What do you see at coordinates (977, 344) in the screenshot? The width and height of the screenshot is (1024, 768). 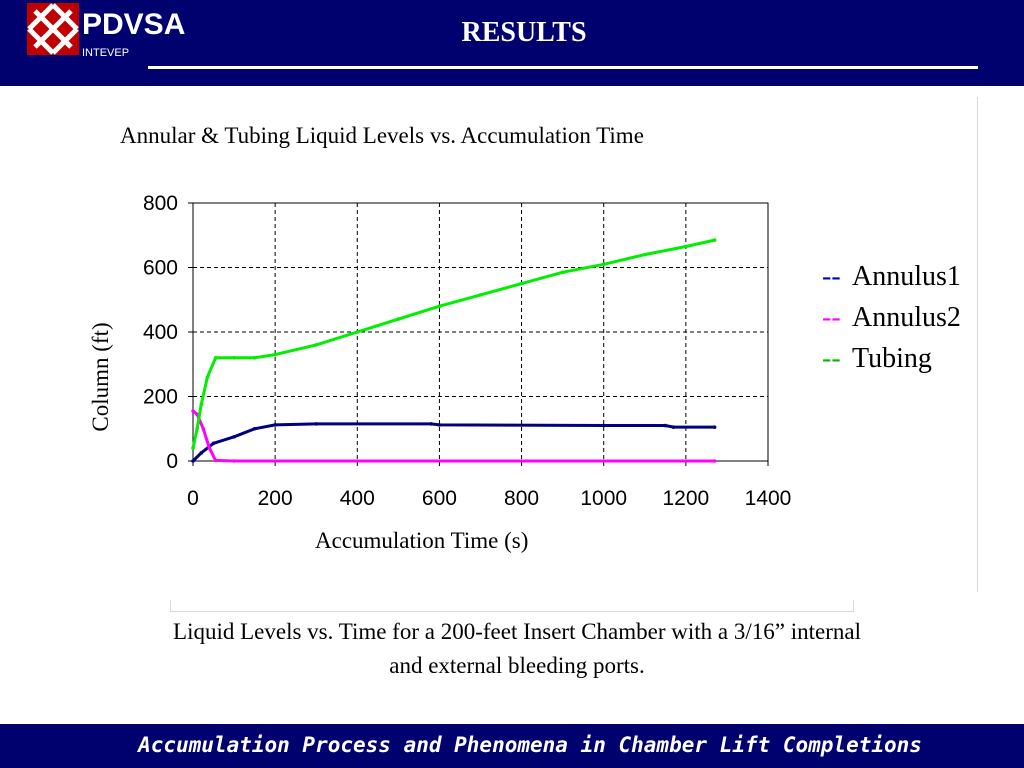 I see `frame-line-right` at bounding box center [977, 344].